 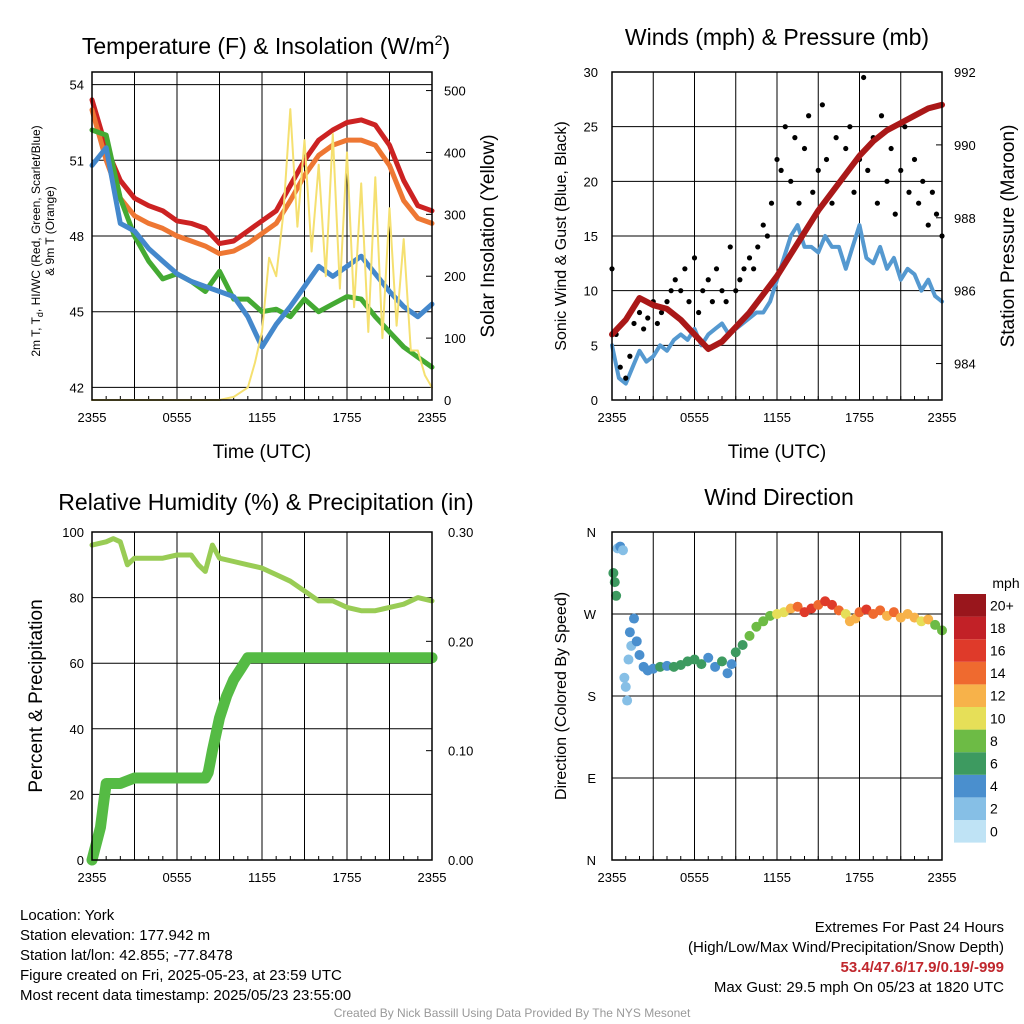 What do you see at coordinates (994, 831) in the screenshot?
I see `colorbar-label: 0` at bounding box center [994, 831].